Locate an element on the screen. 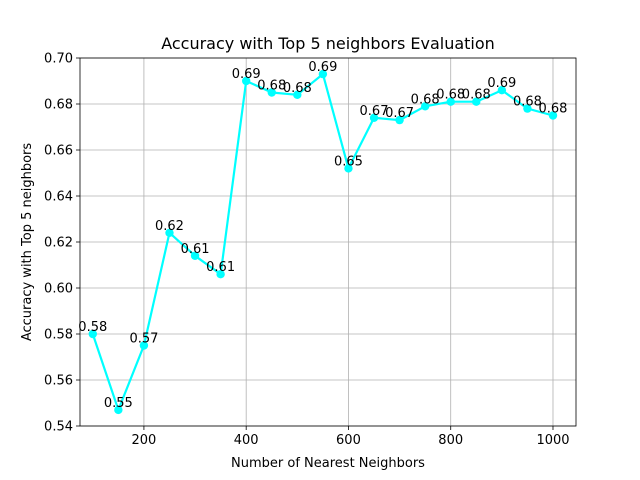  x-tick-label: 800 is located at coordinates (450, 440).